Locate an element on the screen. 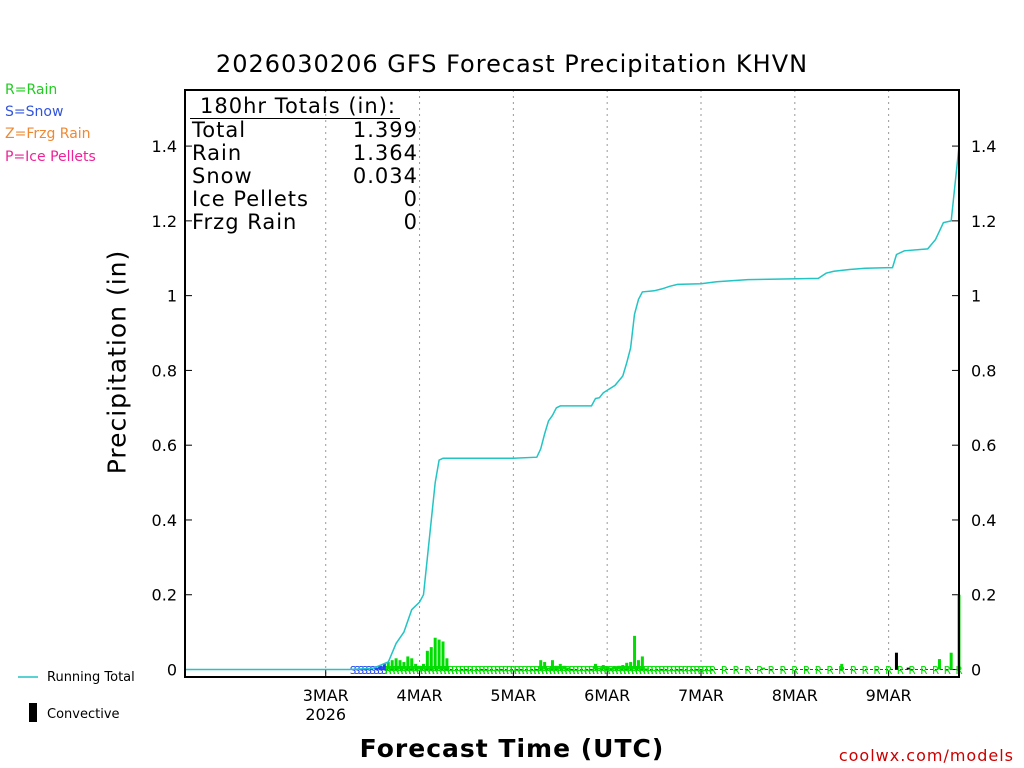 The height and width of the screenshot is (768, 1024). totals-row-label: Total is located at coordinates (219, 130).